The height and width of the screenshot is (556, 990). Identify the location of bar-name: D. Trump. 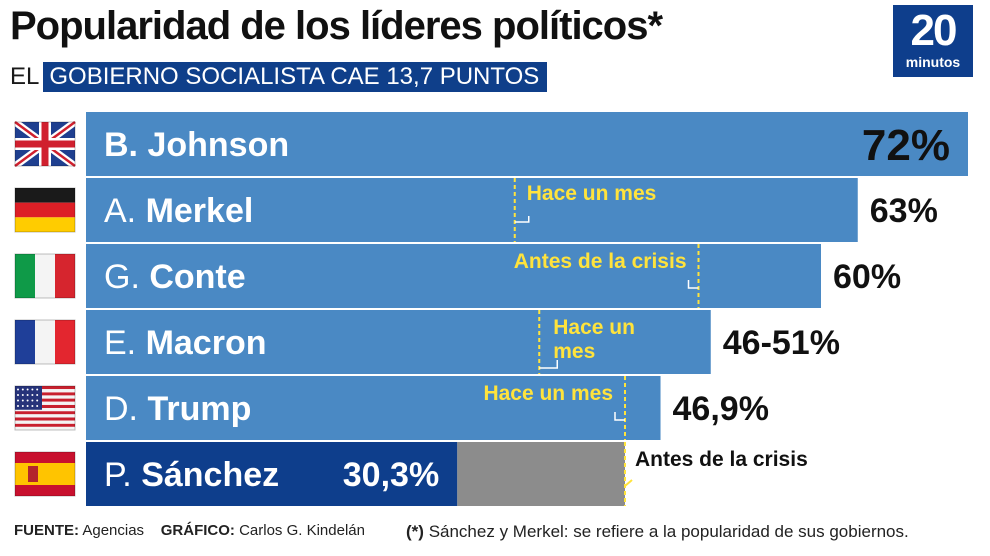
(177, 409).